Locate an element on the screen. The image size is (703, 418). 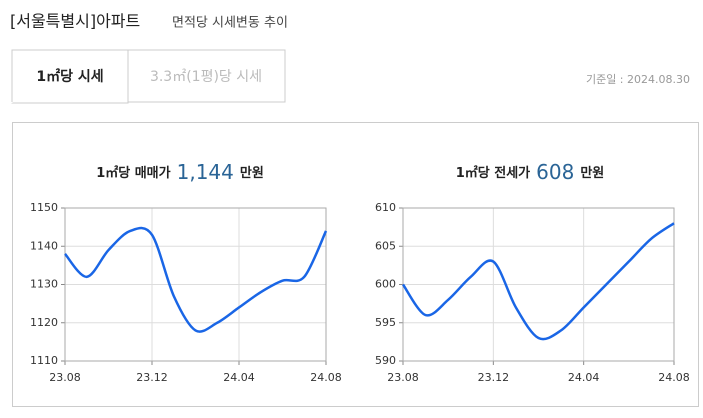
headline-label: 1㎡당 매매가 is located at coordinates (133, 173).